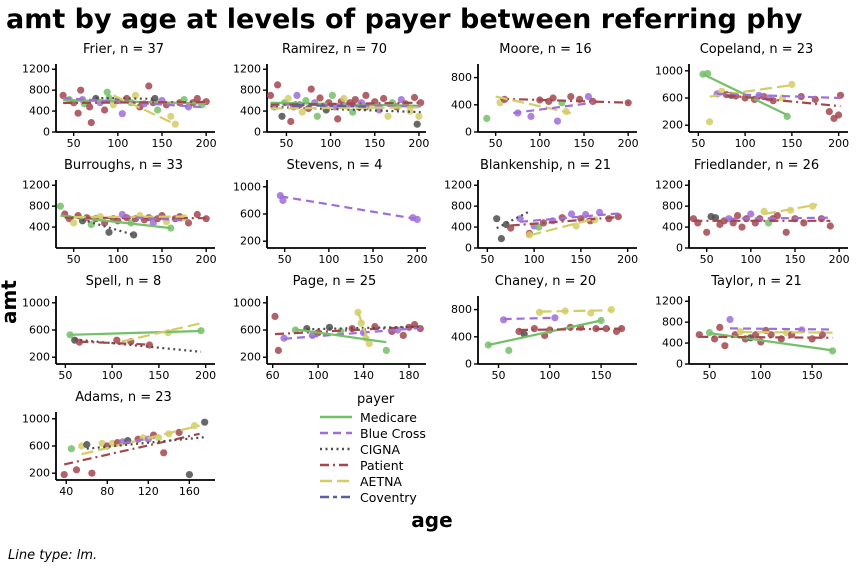 The height and width of the screenshot is (576, 864). I want to click on panel-title-friedlander: Friedlander, n = 26, so click(756, 165).